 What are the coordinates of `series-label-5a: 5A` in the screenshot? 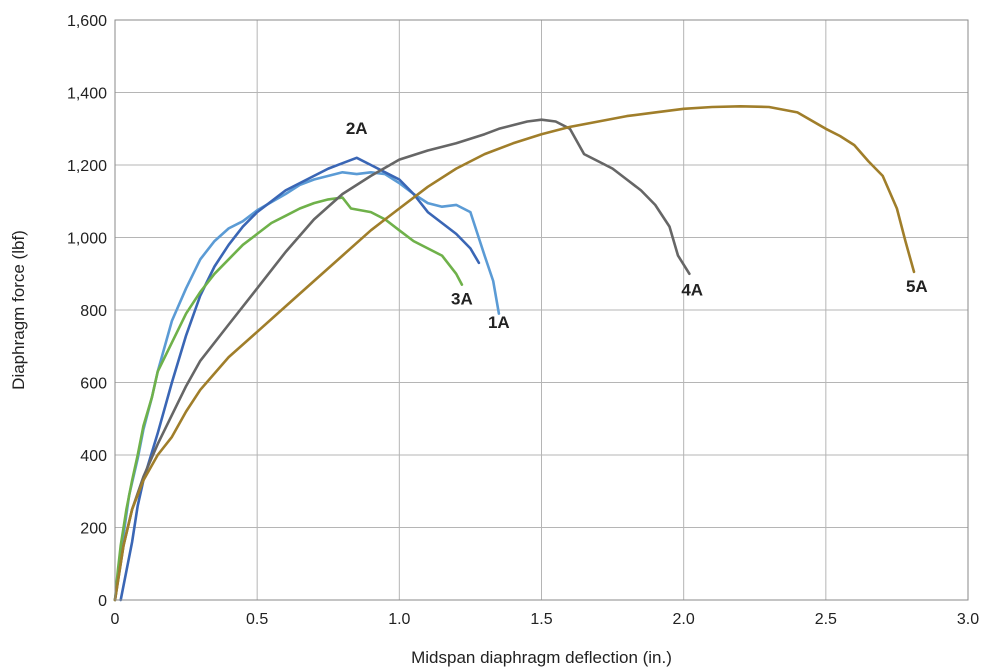 It's located at (917, 286).